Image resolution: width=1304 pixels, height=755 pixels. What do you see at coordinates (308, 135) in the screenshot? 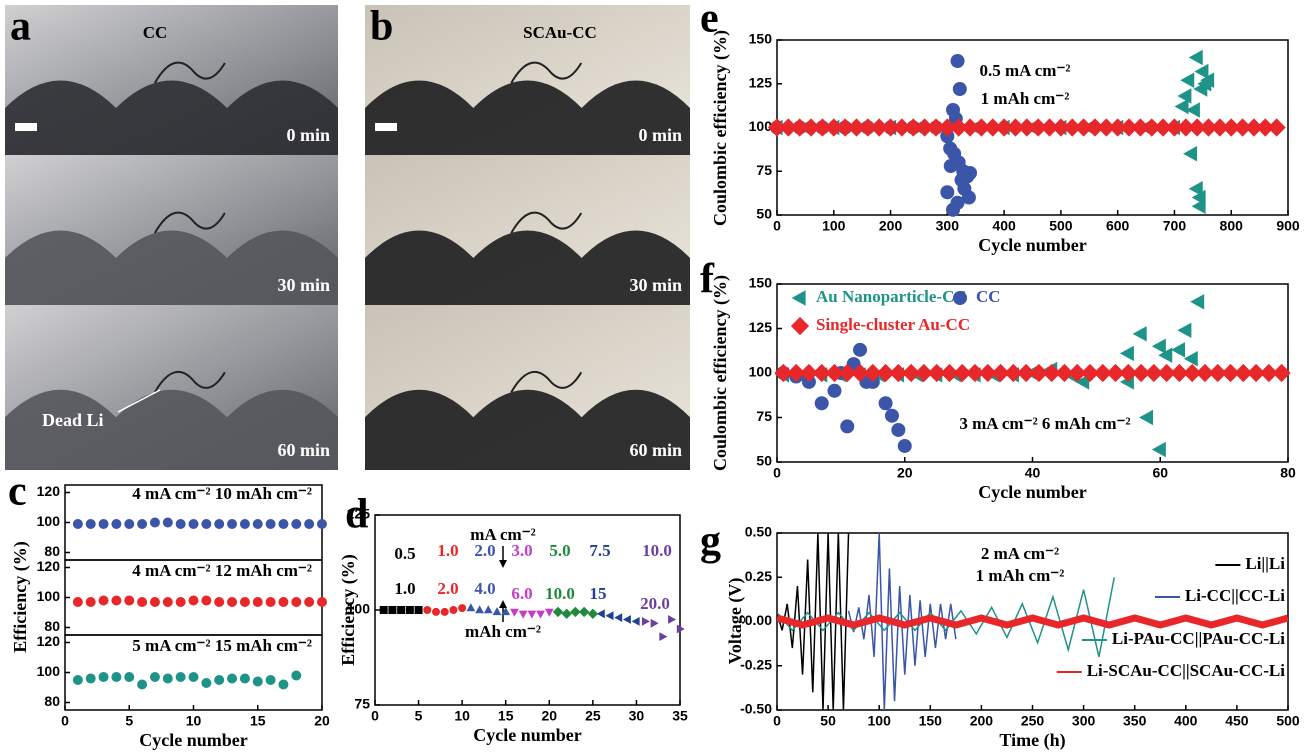
I see `frame-time: 0 min` at bounding box center [308, 135].